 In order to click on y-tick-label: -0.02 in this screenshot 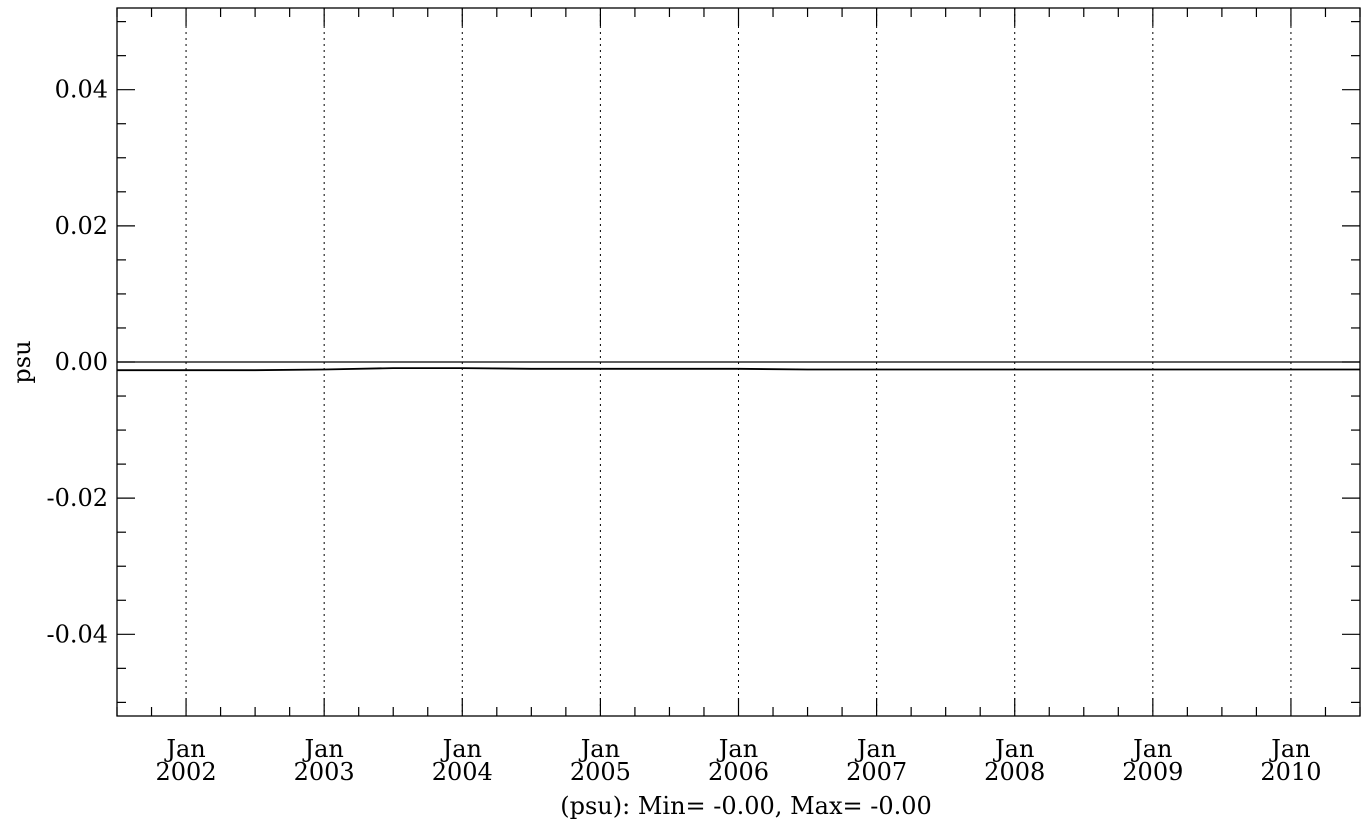, I will do `click(77, 498)`.